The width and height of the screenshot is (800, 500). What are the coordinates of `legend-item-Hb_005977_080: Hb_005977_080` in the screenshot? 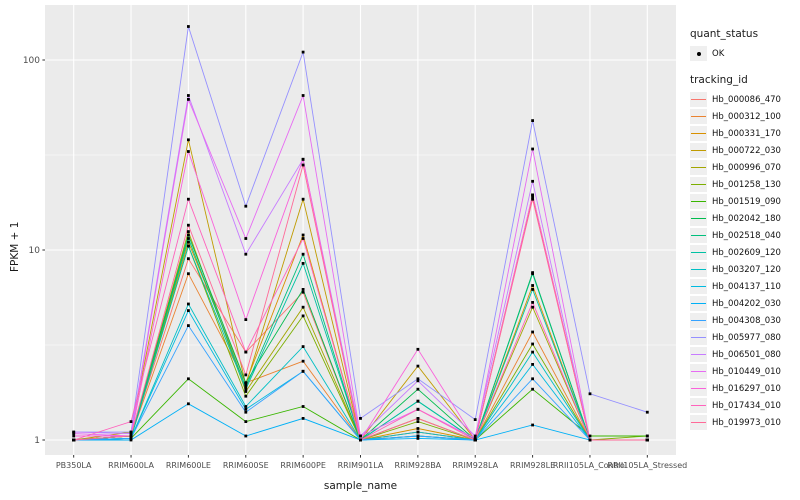 It's located at (744, 337).